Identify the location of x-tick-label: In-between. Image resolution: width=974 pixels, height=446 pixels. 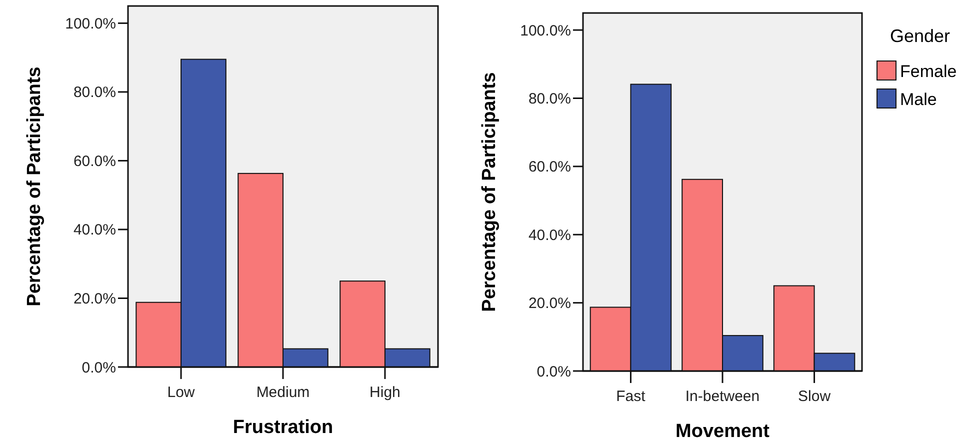
(722, 396).